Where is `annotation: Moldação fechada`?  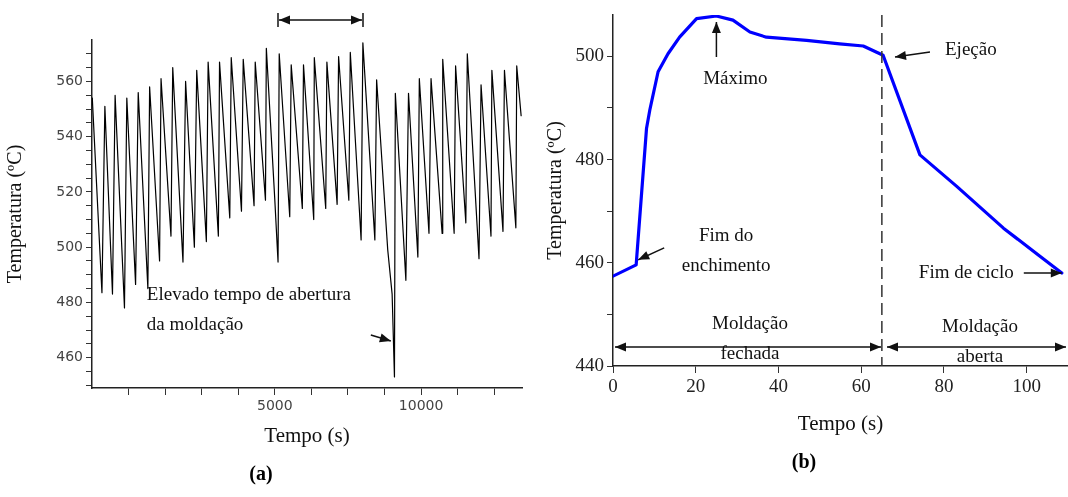 annotation: Moldação fechada is located at coordinates (750, 337).